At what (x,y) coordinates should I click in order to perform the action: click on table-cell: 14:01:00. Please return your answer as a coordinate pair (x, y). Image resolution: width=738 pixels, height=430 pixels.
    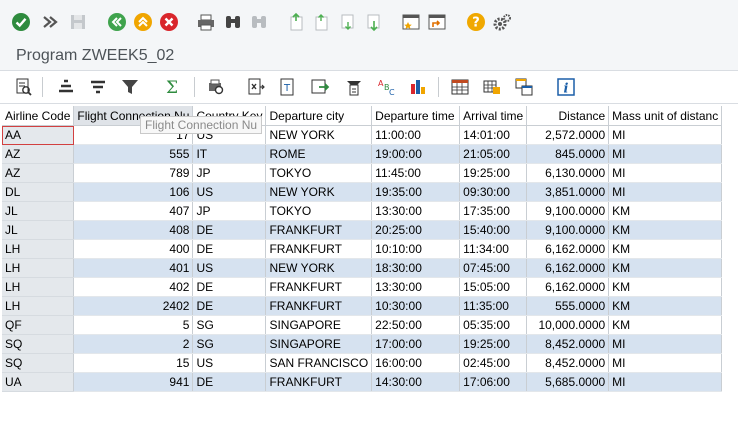
    Looking at the image, I should click on (493, 135).